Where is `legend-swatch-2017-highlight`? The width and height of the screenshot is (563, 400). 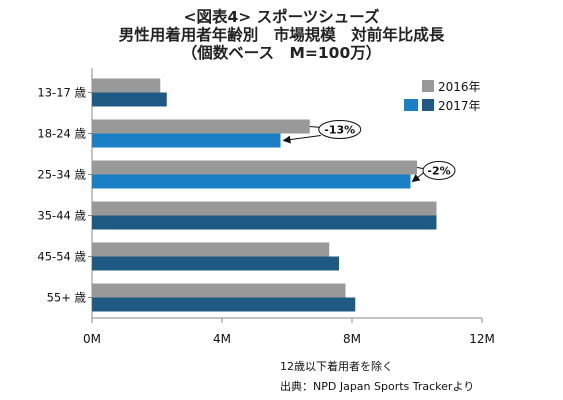
legend-swatch-2017-highlight is located at coordinates (411, 105).